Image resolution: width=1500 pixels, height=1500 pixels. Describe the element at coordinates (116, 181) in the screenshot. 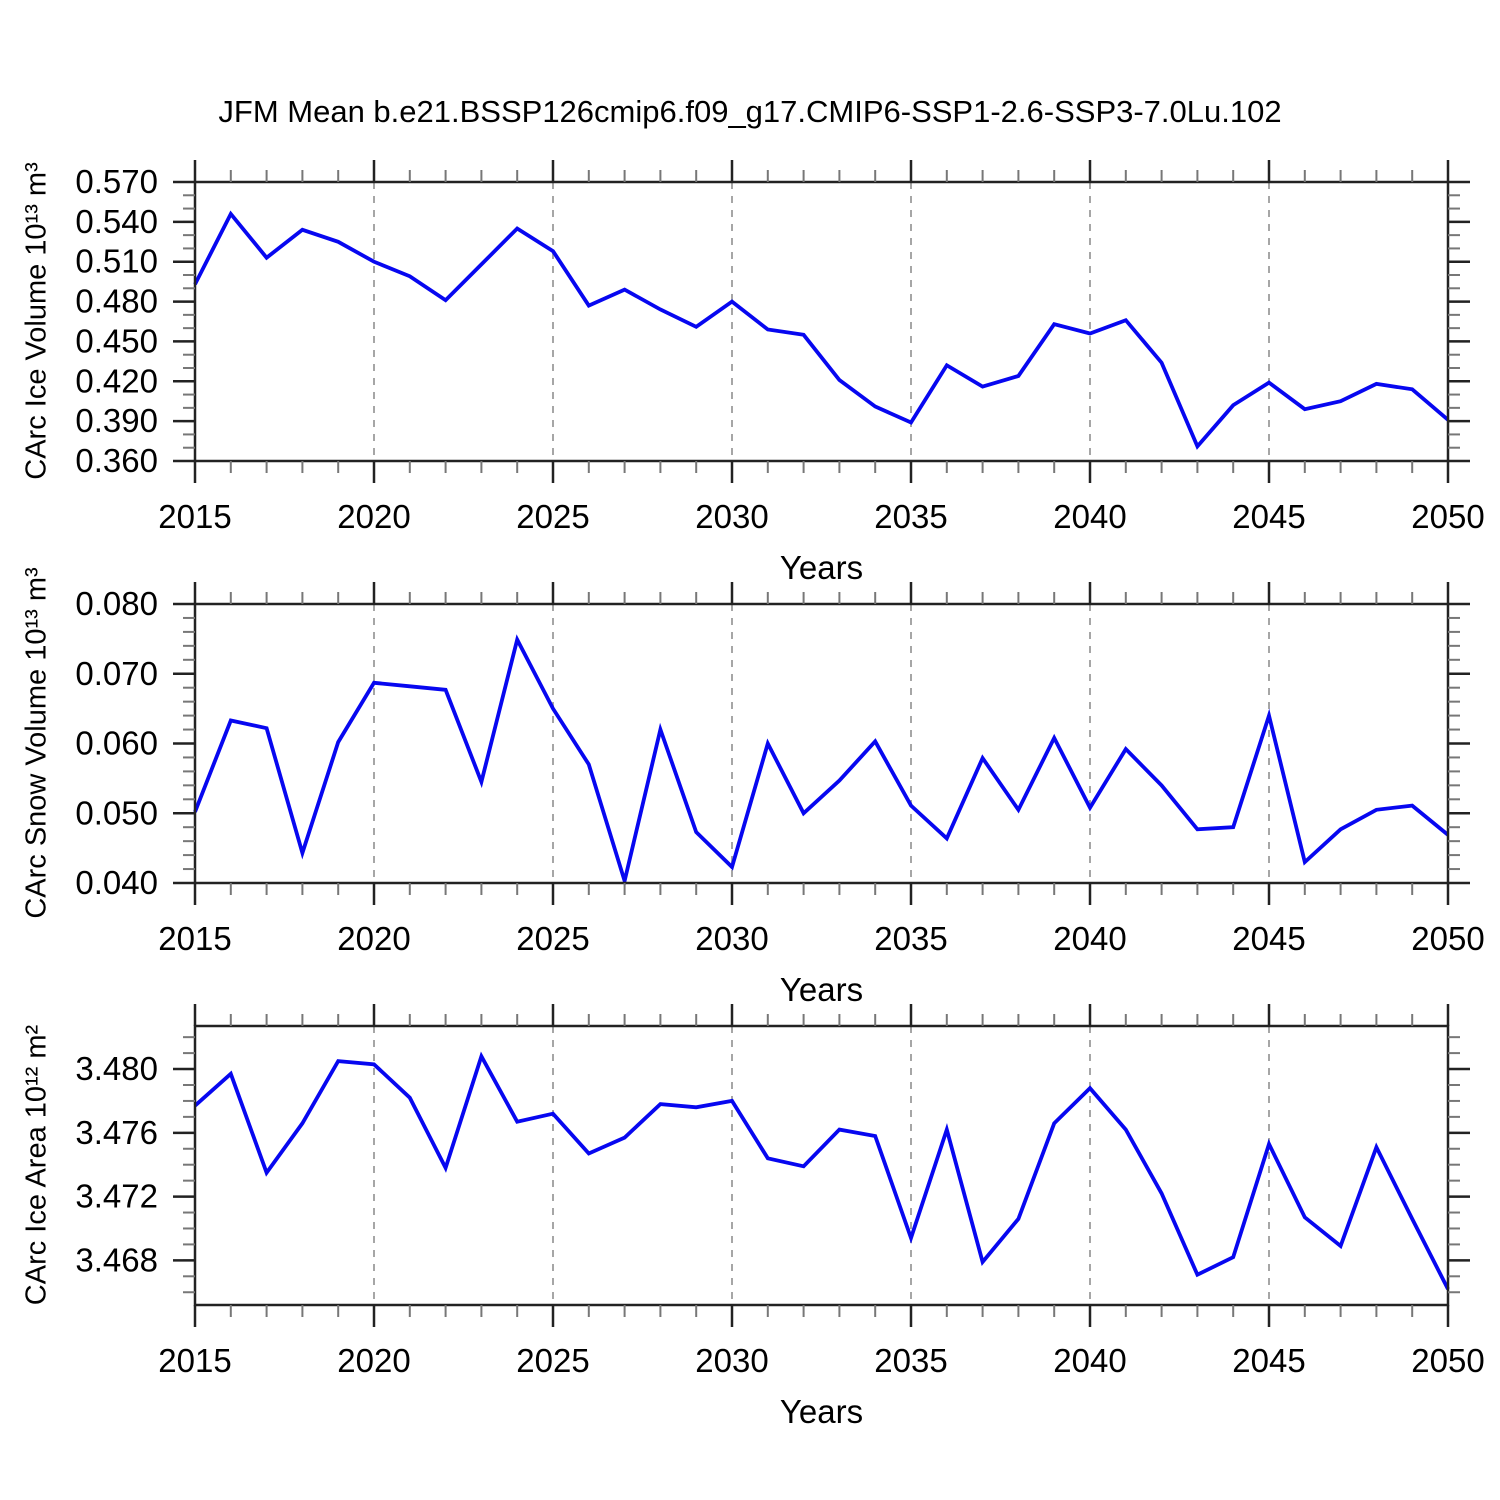

I see `y-tick-label: 0.570` at that location.